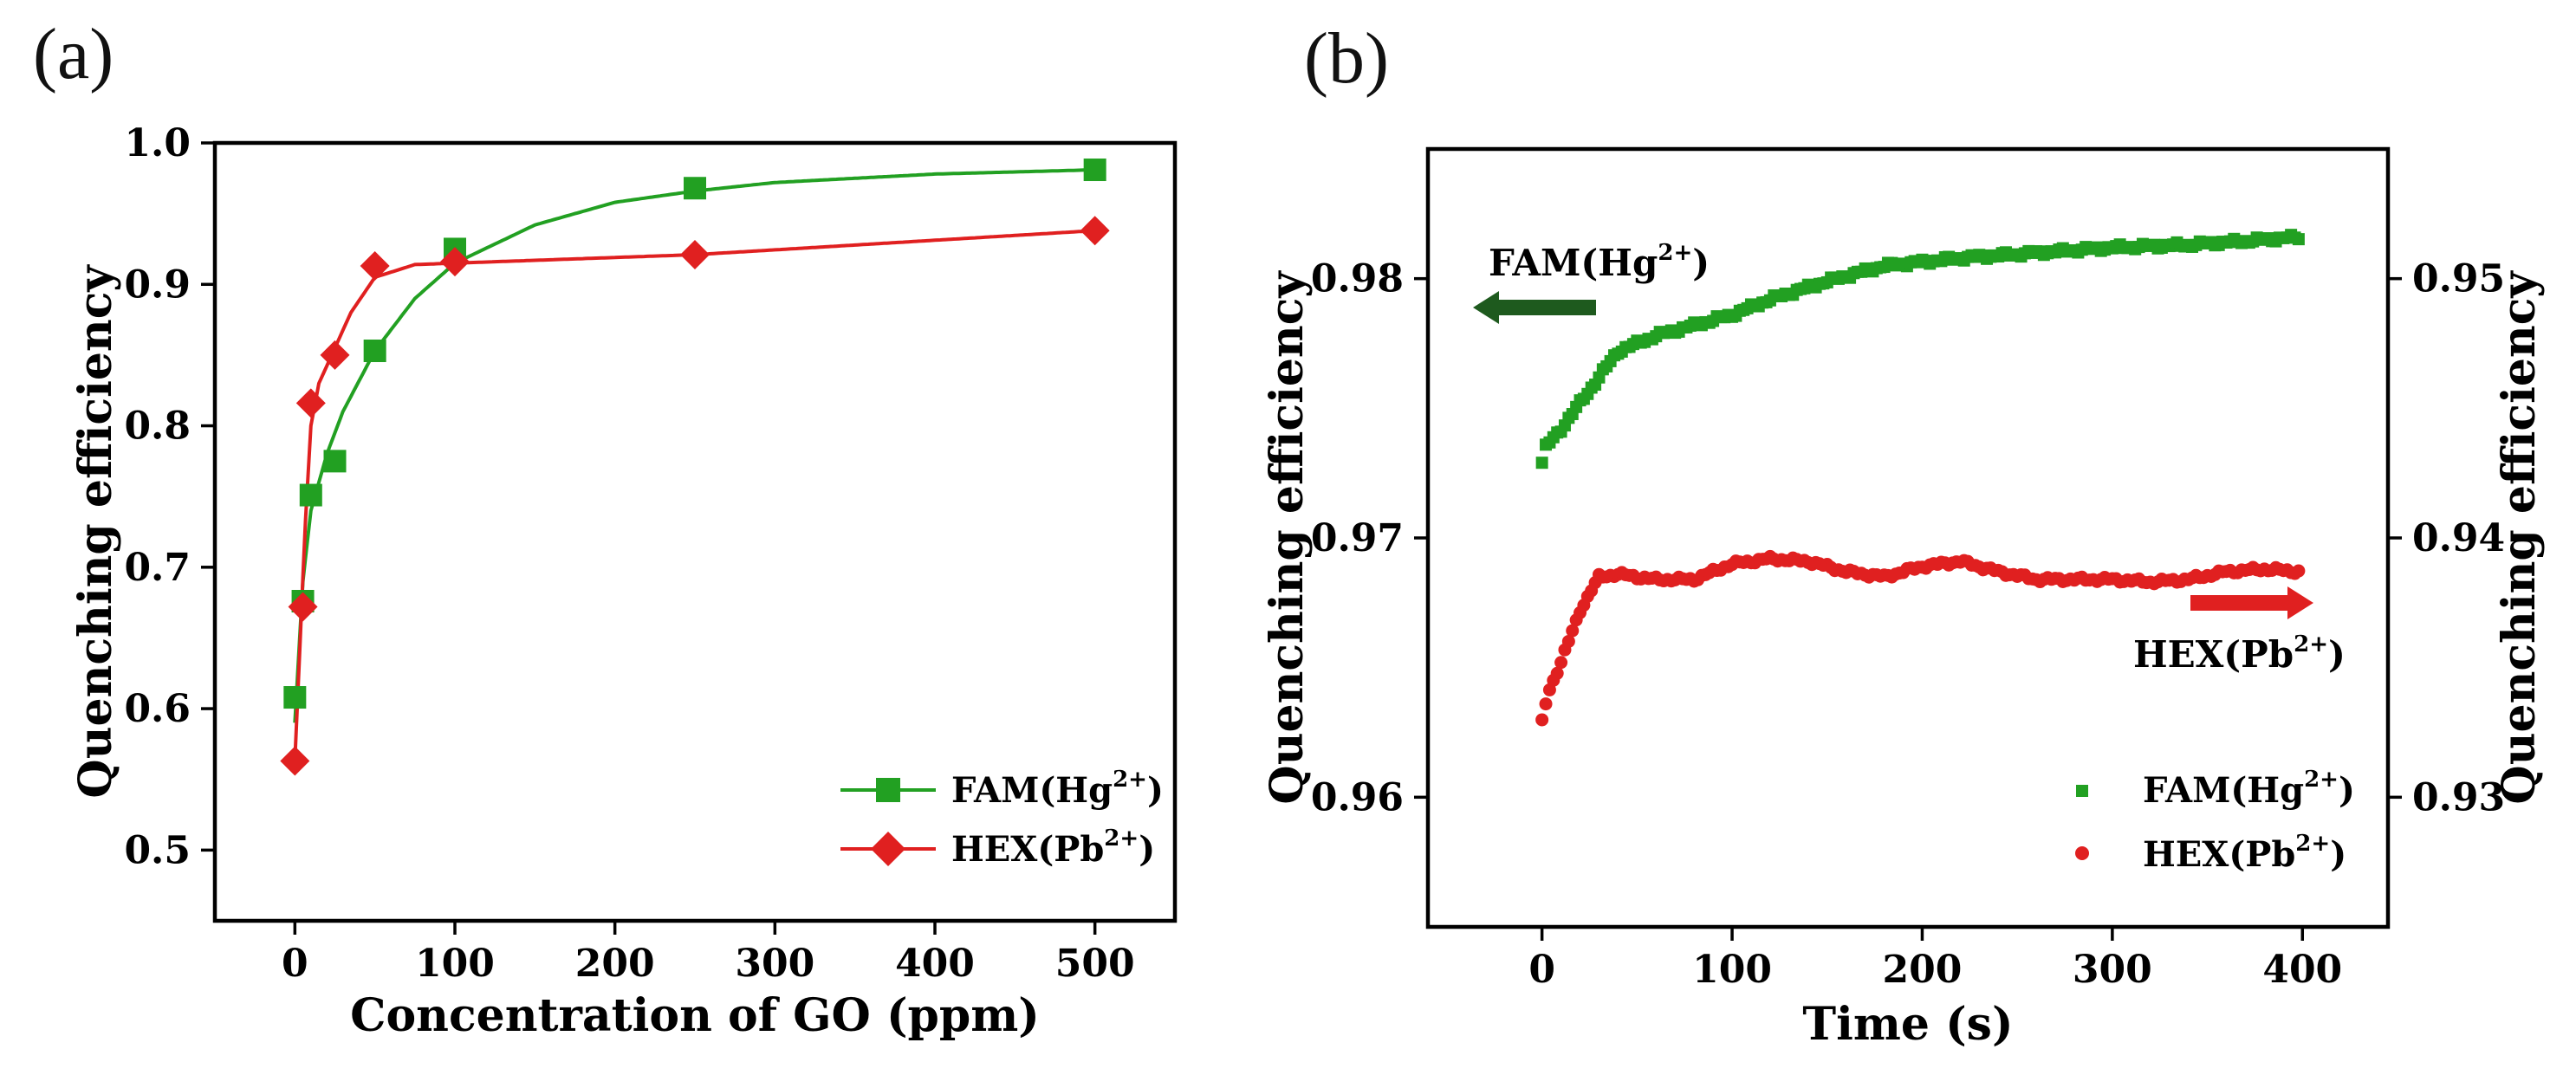  Describe the element at coordinates (615, 964) in the screenshot. I see `x-tick-label-a: 200` at that location.